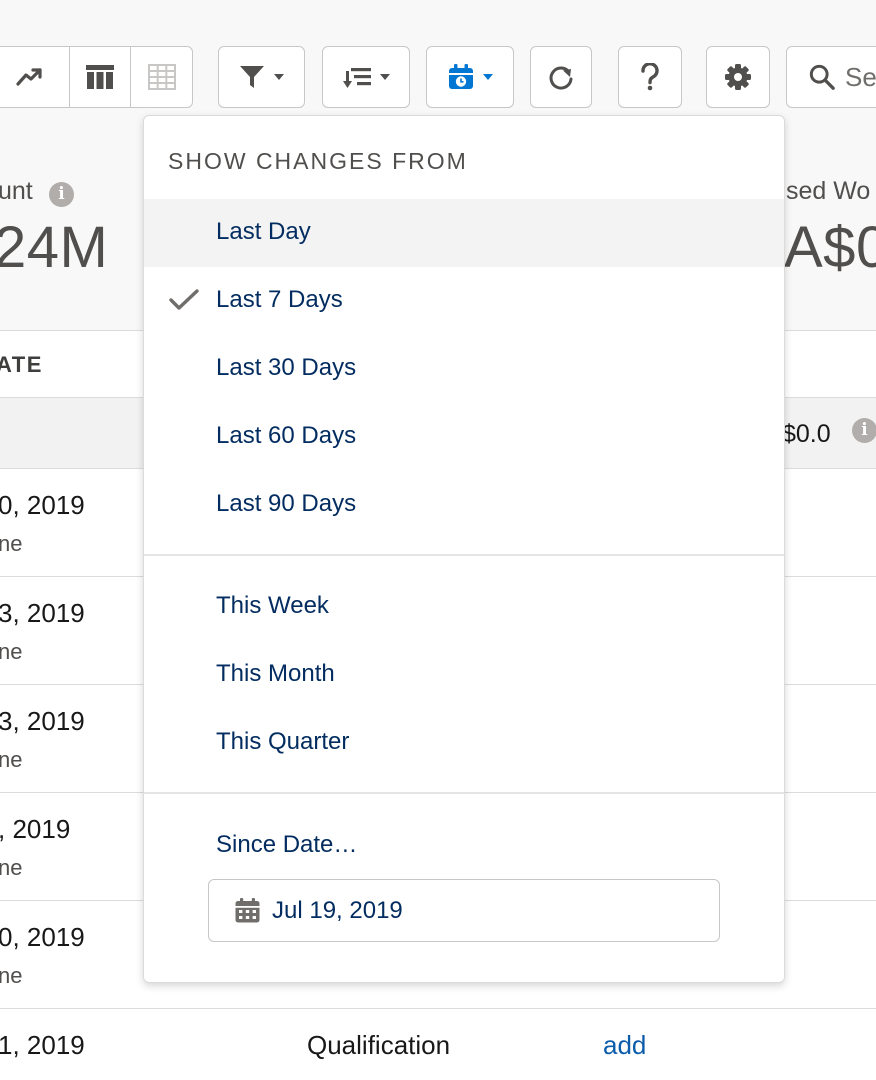  Describe the element at coordinates (29, 77) in the screenshot. I see `line-chart-icon` at that location.